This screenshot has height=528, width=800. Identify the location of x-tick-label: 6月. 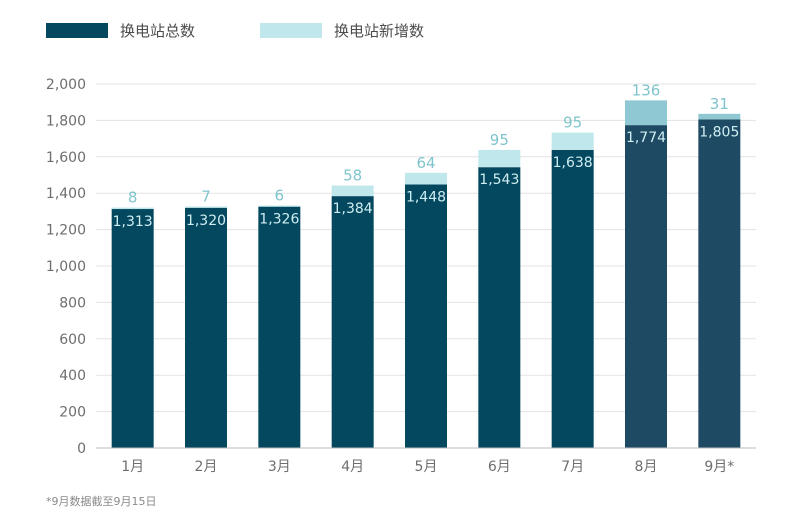
(499, 467).